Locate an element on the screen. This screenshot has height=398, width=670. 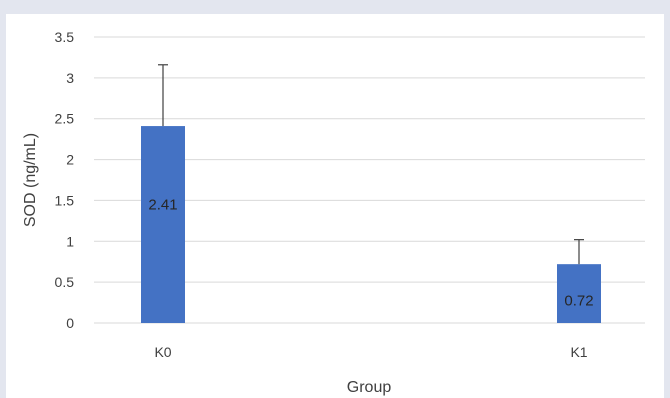
bar-k0 is located at coordinates (163, 224).